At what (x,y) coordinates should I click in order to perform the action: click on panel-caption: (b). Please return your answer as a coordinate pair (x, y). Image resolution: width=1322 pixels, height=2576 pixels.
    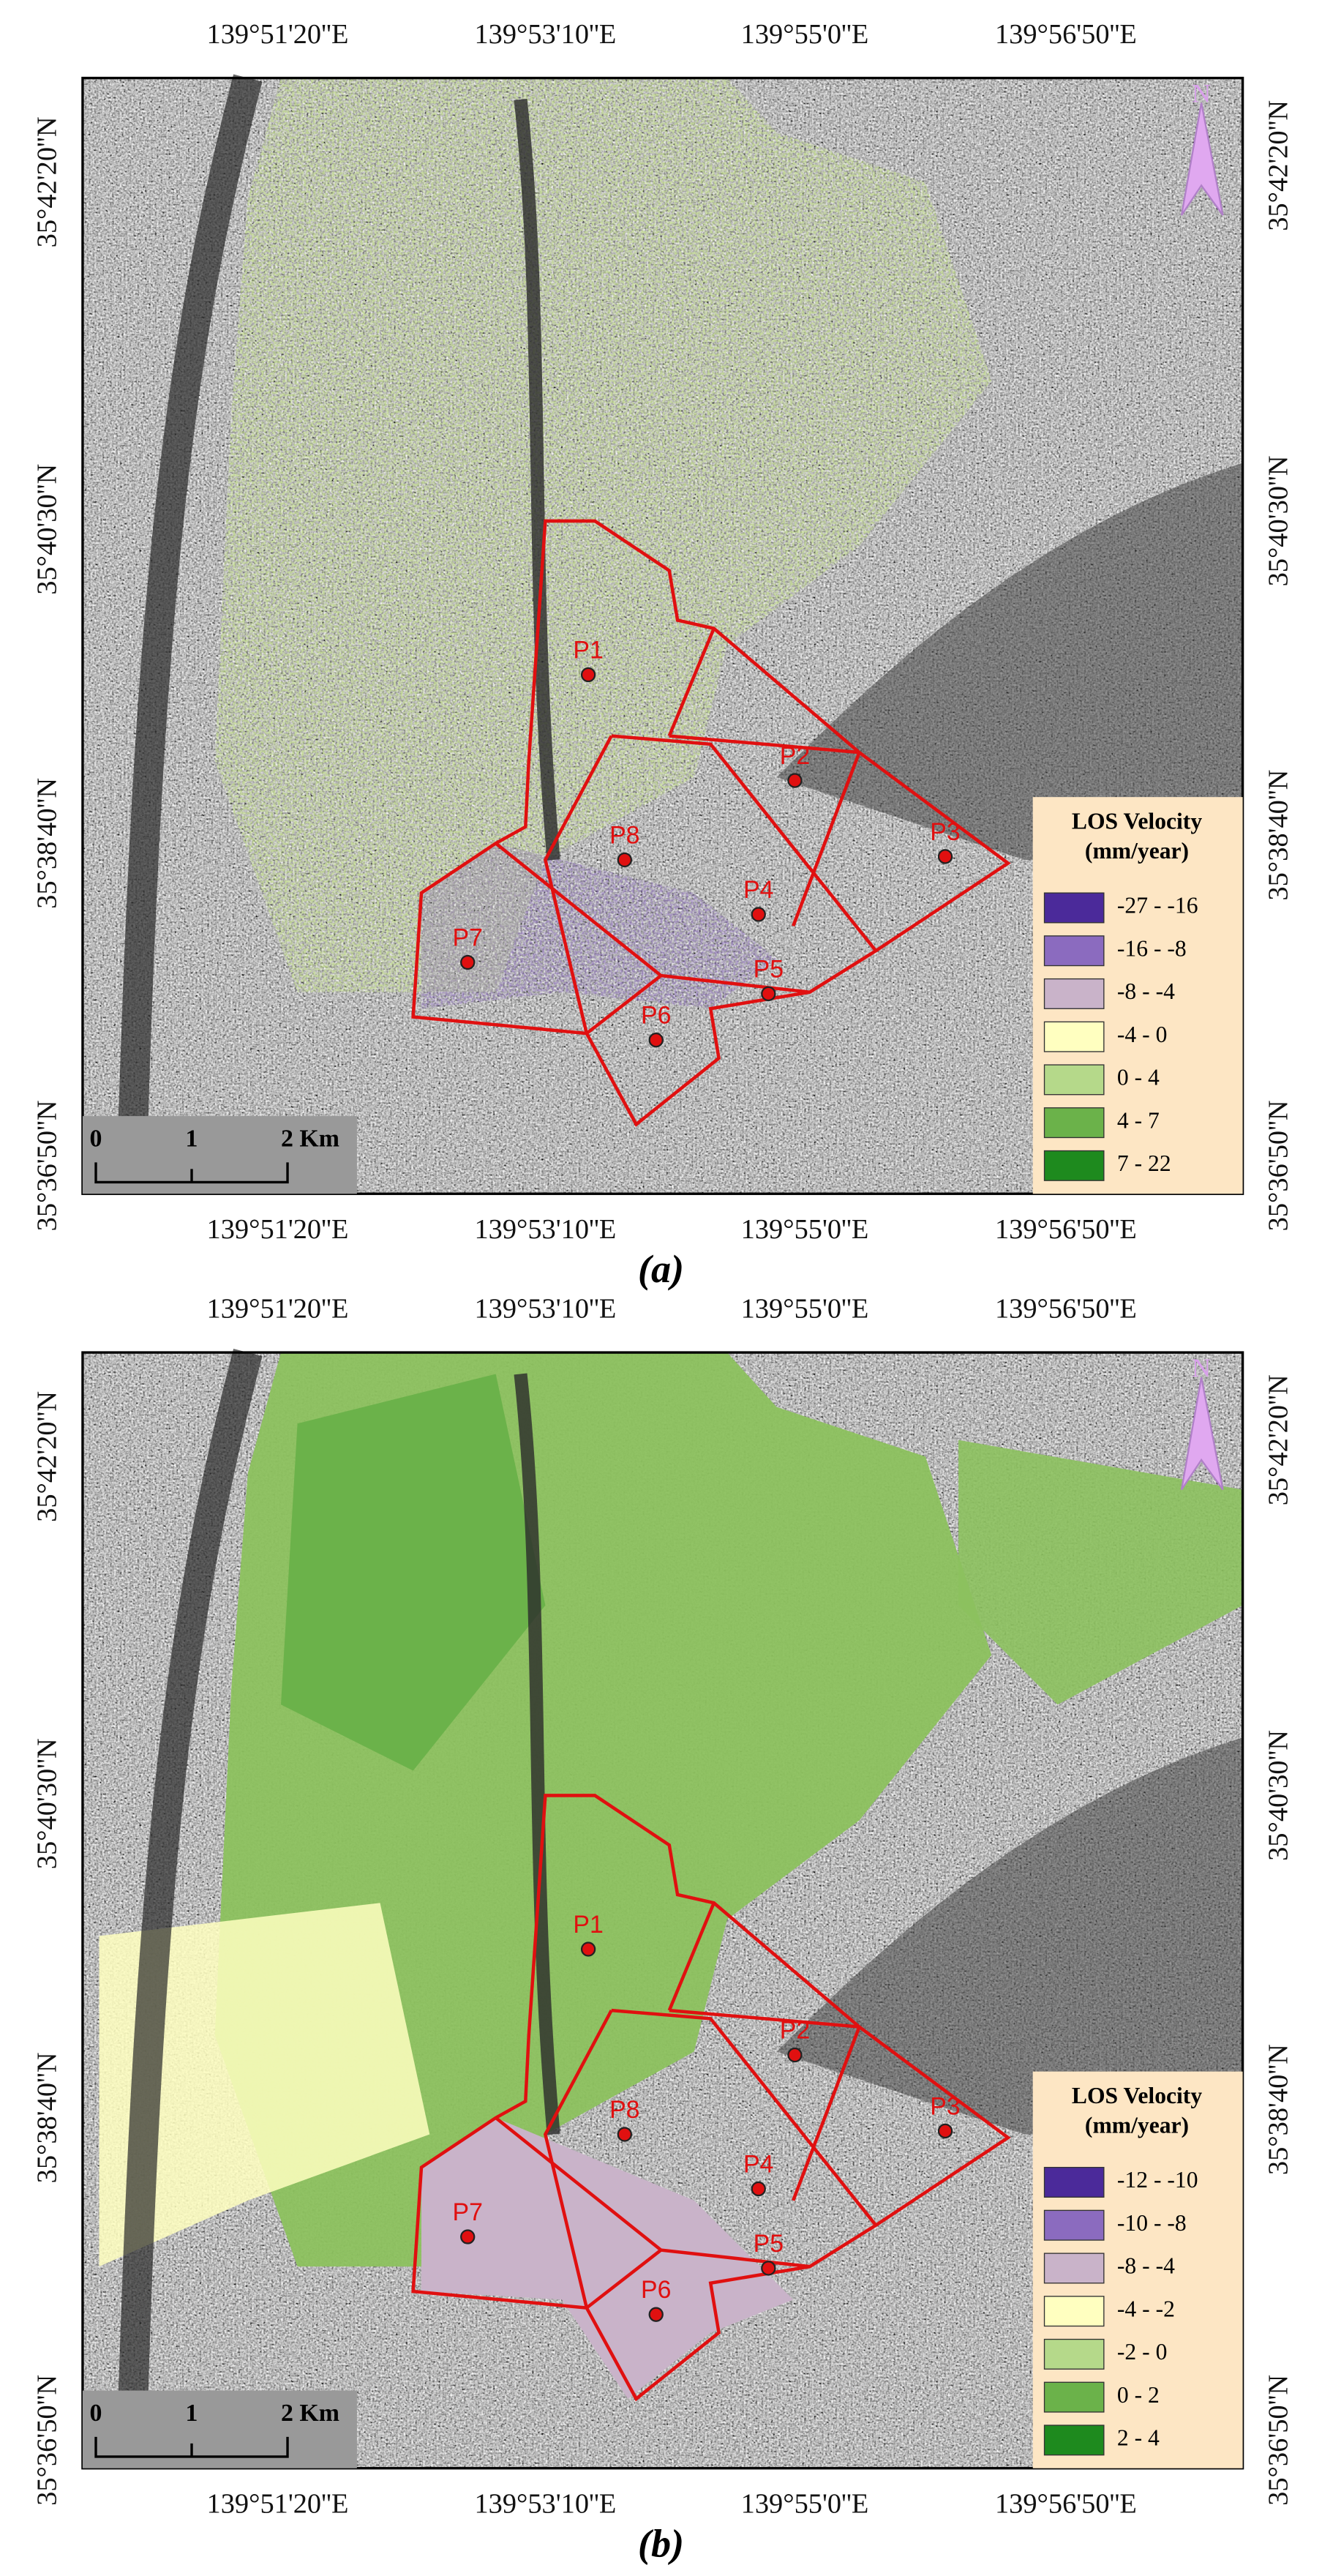
    Looking at the image, I should click on (661, 2544).